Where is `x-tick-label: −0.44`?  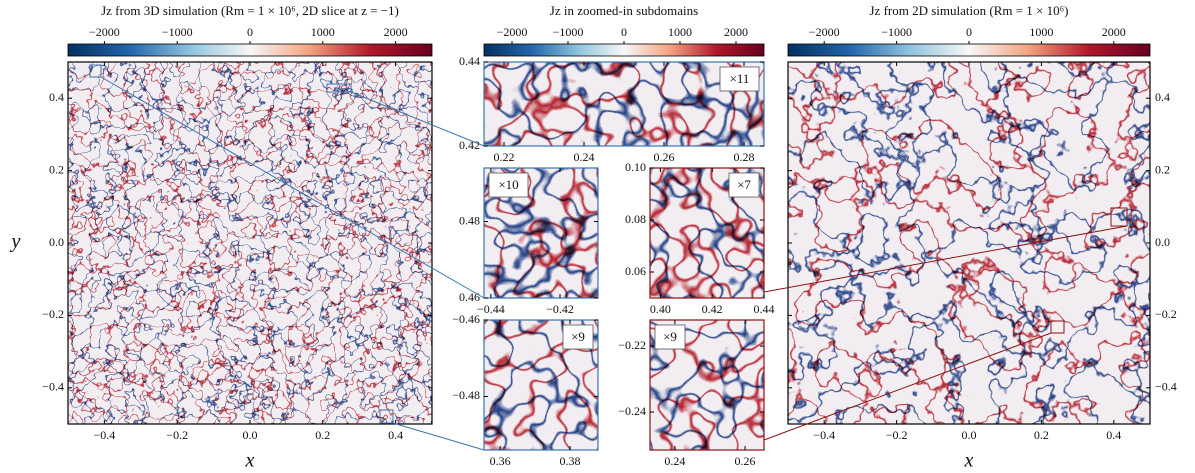 x-tick-label: −0.44 is located at coordinates (491, 309).